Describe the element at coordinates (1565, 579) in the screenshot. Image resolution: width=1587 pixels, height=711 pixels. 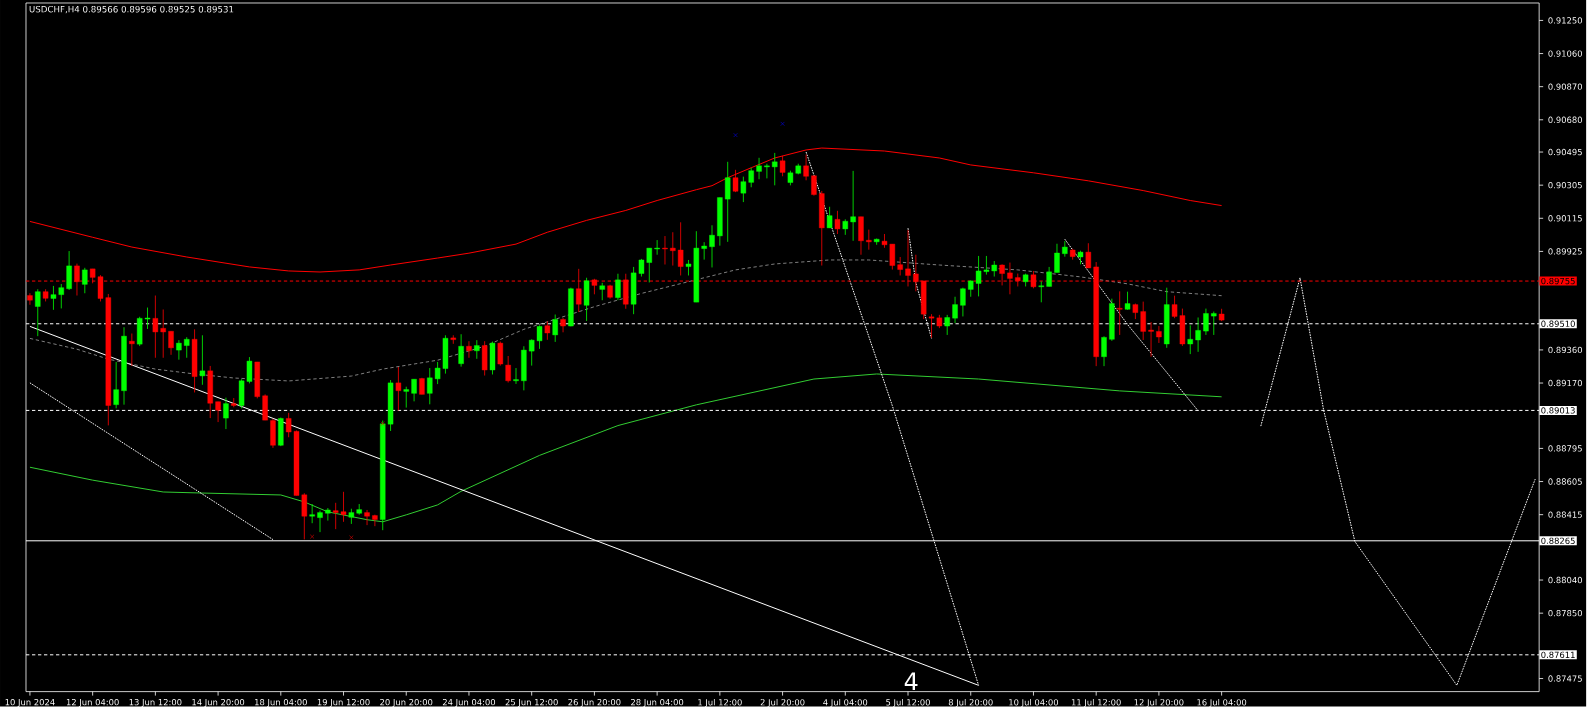
I see `y-tick-label: 0.88040` at that location.